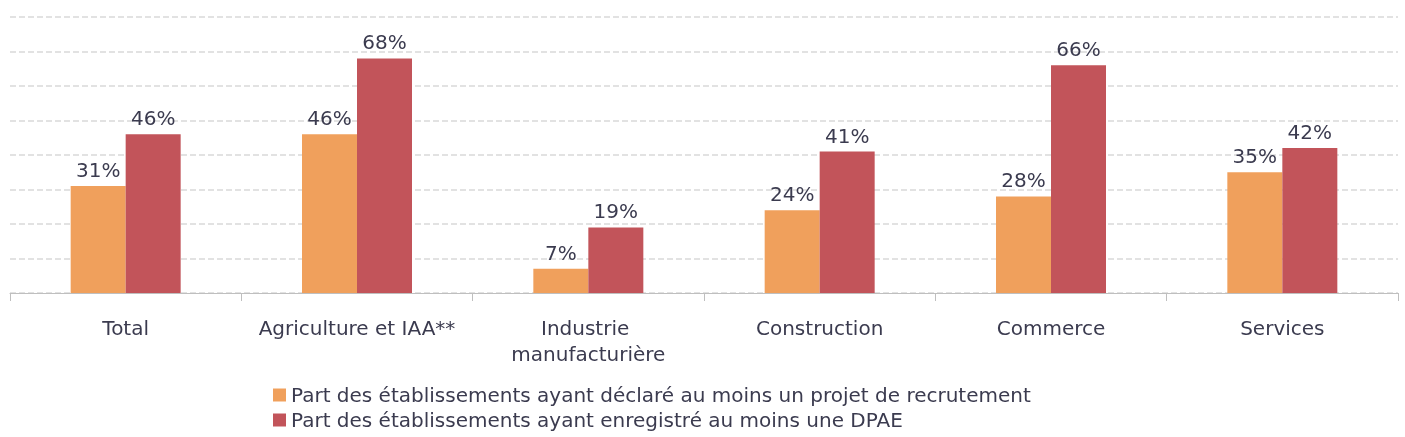 The height and width of the screenshot is (437, 1405). What do you see at coordinates (597, 420) in the screenshot?
I see `legend-label: Part des établissements ayant enregistré au moins une DPAE` at bounding box center [597, 420].